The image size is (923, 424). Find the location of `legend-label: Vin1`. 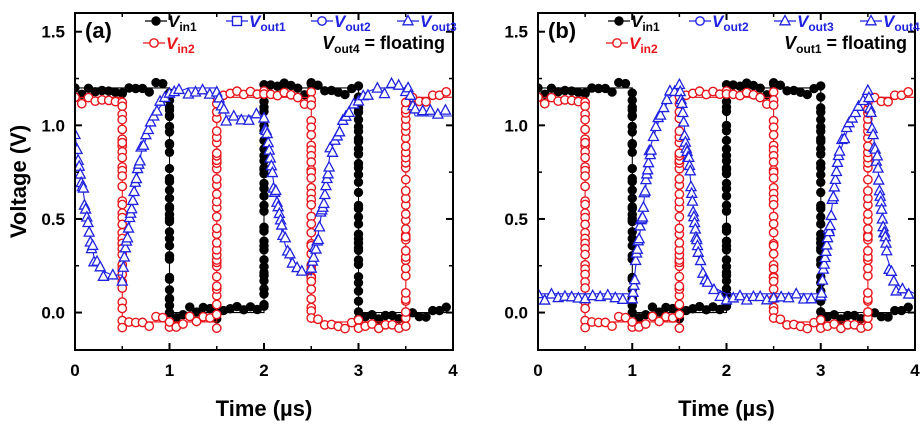

legend-label: Vin1 is located at coordinates (645, 23).